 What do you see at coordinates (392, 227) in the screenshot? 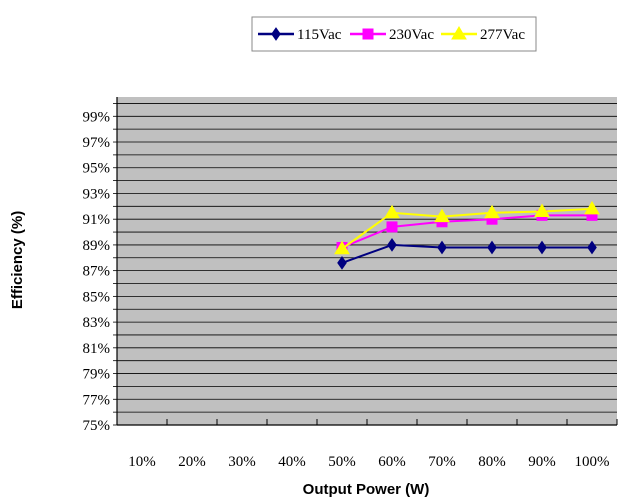
I see `data-point-230Vac-60%` at bounding box center [392, 227].